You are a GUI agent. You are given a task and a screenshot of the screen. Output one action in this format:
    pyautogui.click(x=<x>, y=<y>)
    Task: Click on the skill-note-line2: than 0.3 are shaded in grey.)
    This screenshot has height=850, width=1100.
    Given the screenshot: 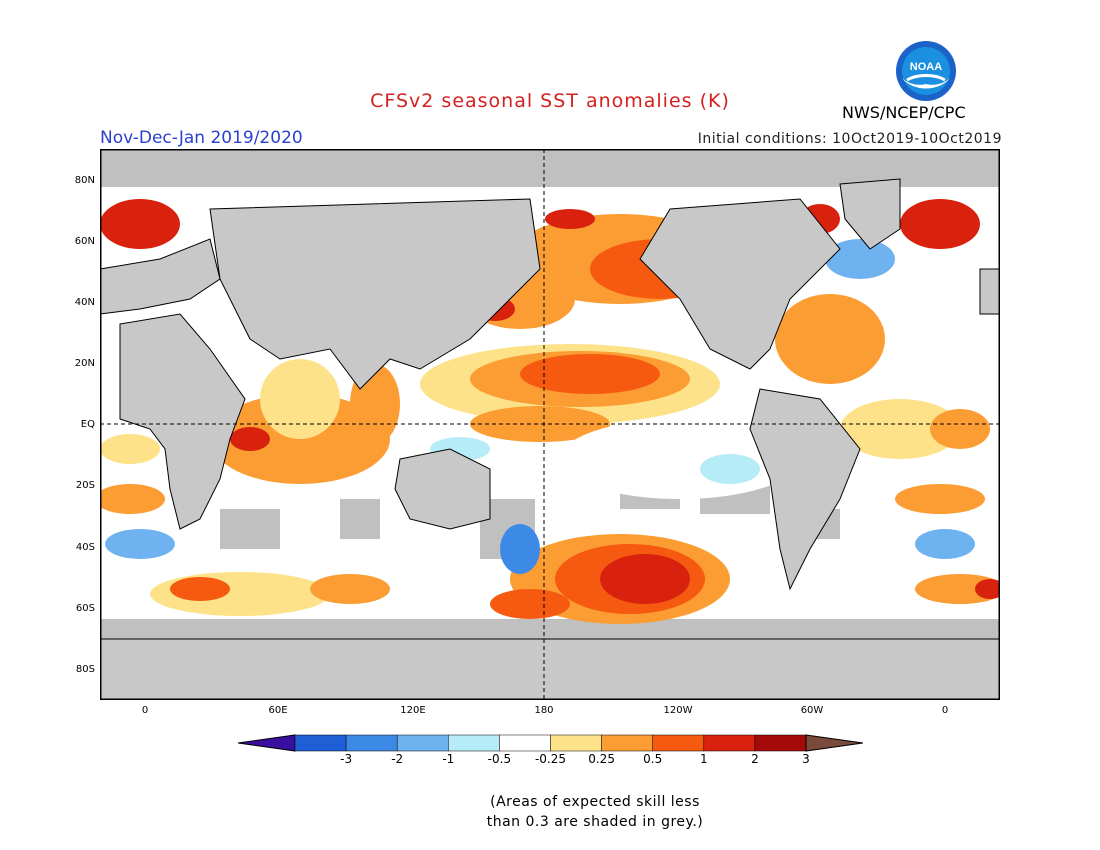 What is the action you would take?
    pyautogui.click(x=595, y=822)
    